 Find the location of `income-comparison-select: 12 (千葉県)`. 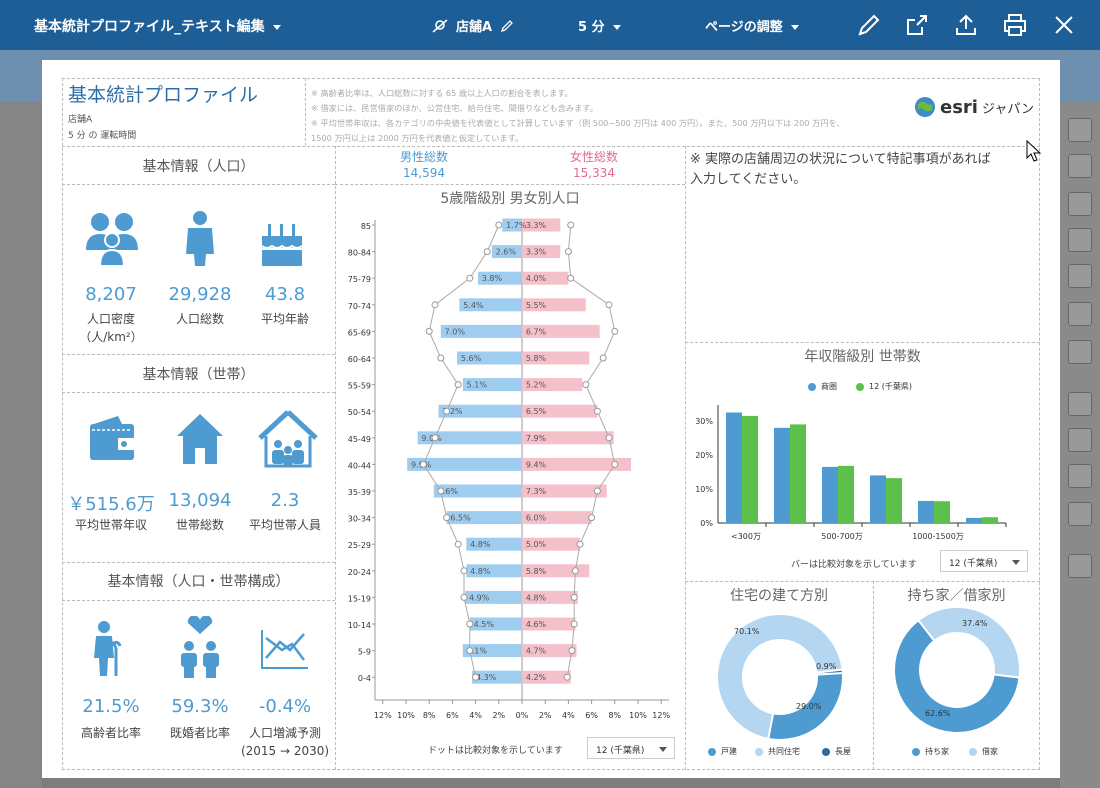

income-comparison-select: 12 (千葉県) is located at coordinates (984, 561).